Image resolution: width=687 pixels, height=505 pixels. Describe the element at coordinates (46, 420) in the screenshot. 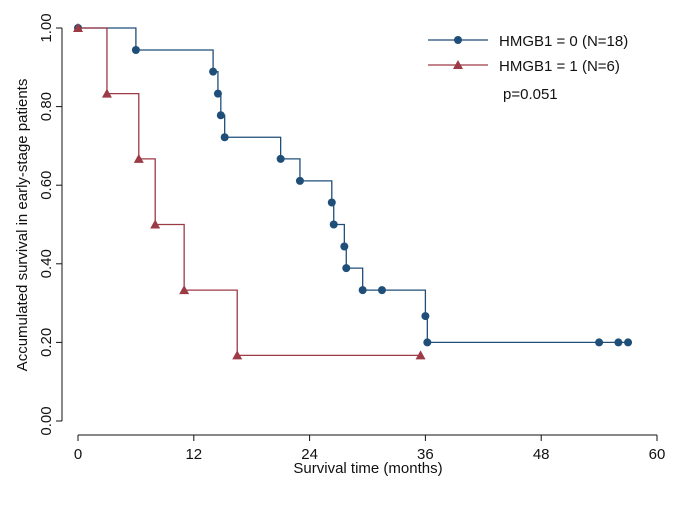

I see `y-tick-label: 0.00` at that location.